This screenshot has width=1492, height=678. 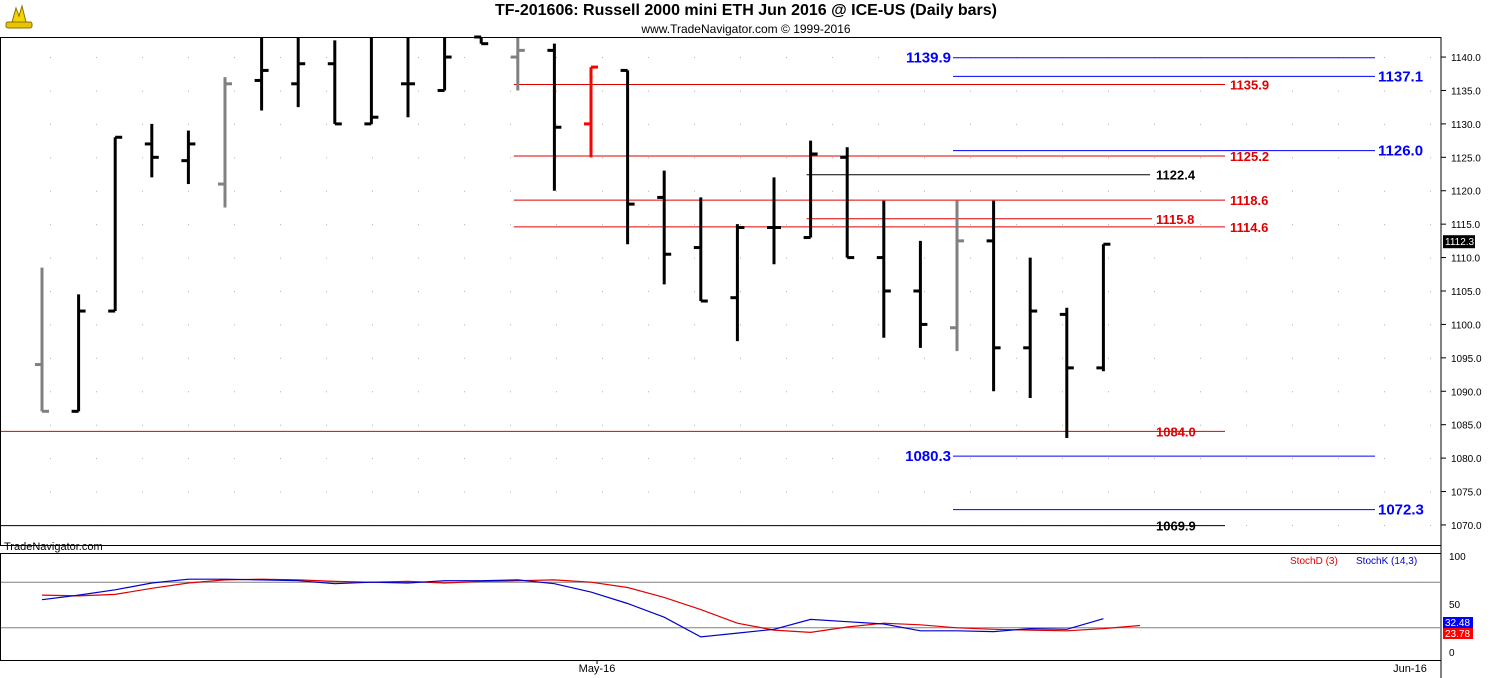 What do you see at coordinates (1176, 175) in the screenshot?
I see `level-label: 1122.4` at bounding box center [1176, 175].